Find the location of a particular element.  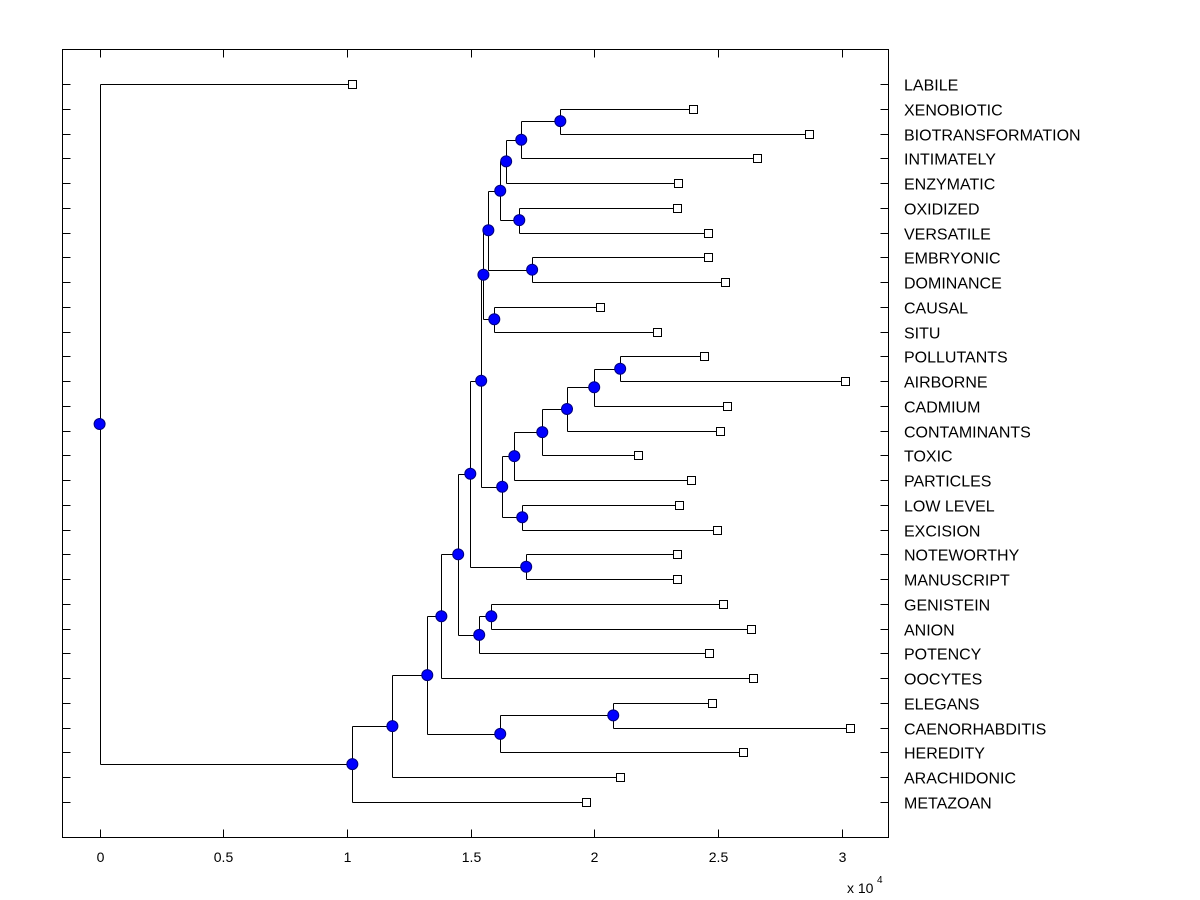

leaf-label: AIRBORNE is located at coordinates (946, 383).